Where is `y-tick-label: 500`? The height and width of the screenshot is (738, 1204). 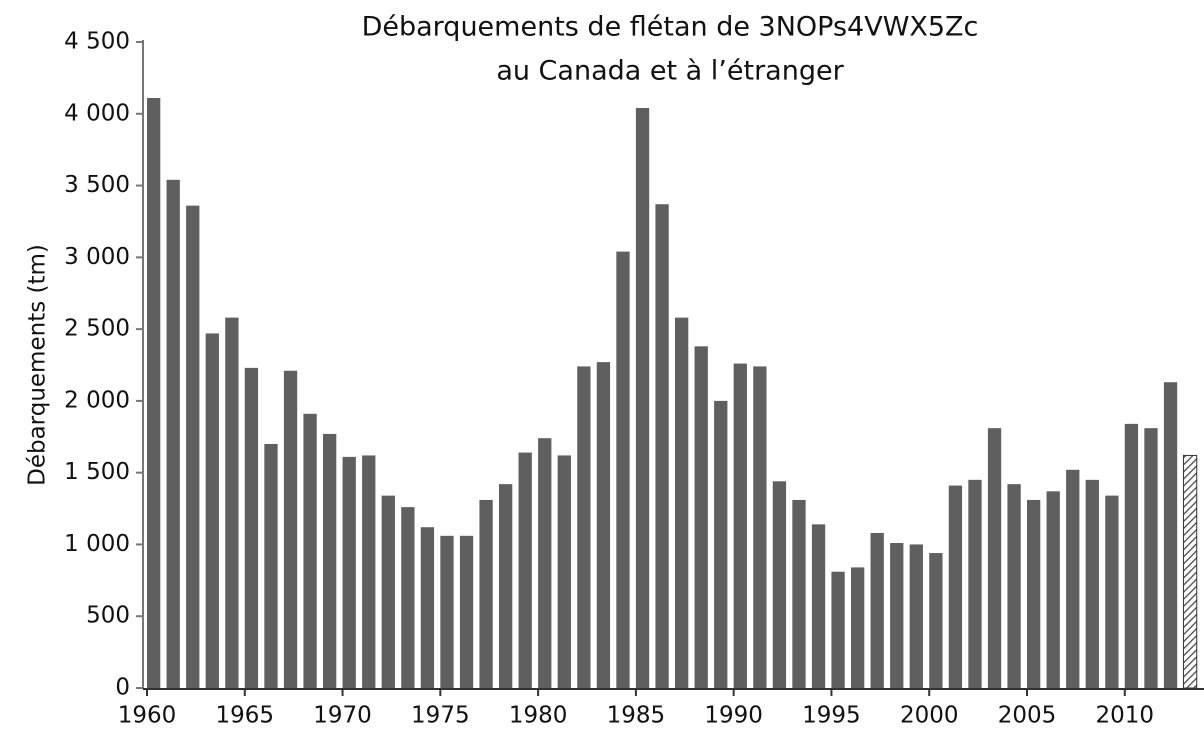 y-tick-label: 500 is located at coordinates (108, 616).